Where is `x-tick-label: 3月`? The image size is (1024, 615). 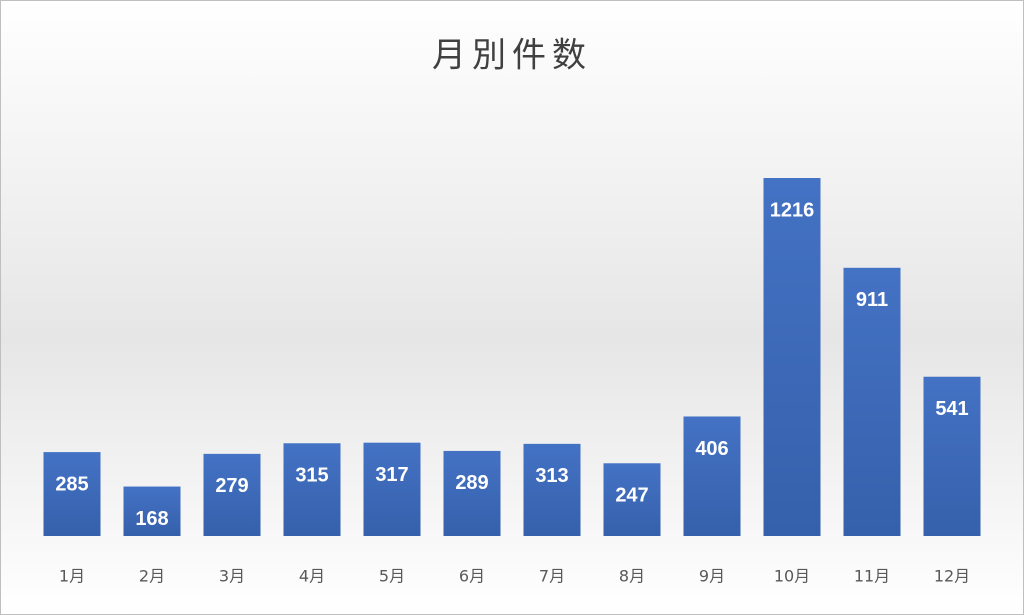 x-tick-label: 3月 is located at coordinates (232, 576).